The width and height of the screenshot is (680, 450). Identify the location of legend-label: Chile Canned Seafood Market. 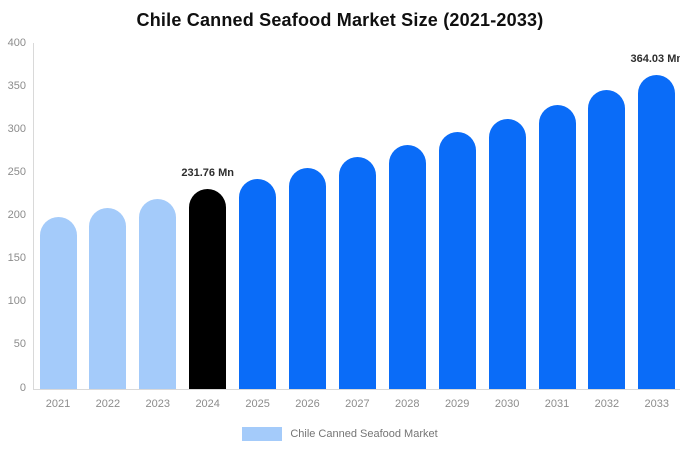
(364, 434).